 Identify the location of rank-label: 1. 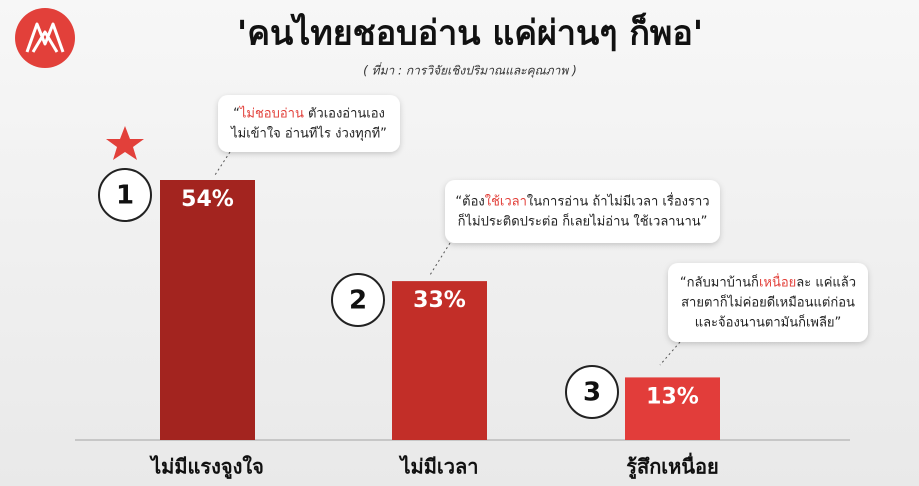
(125, 196).